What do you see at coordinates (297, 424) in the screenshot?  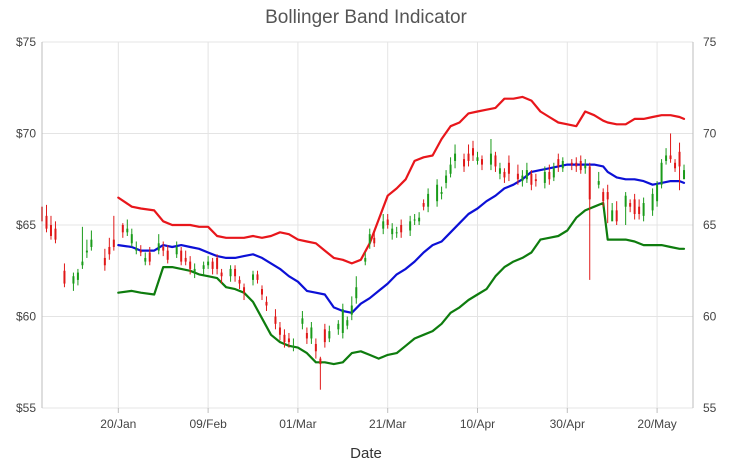 I see `x-tick-label: 01/Mar` at bounding box center [297, 424].